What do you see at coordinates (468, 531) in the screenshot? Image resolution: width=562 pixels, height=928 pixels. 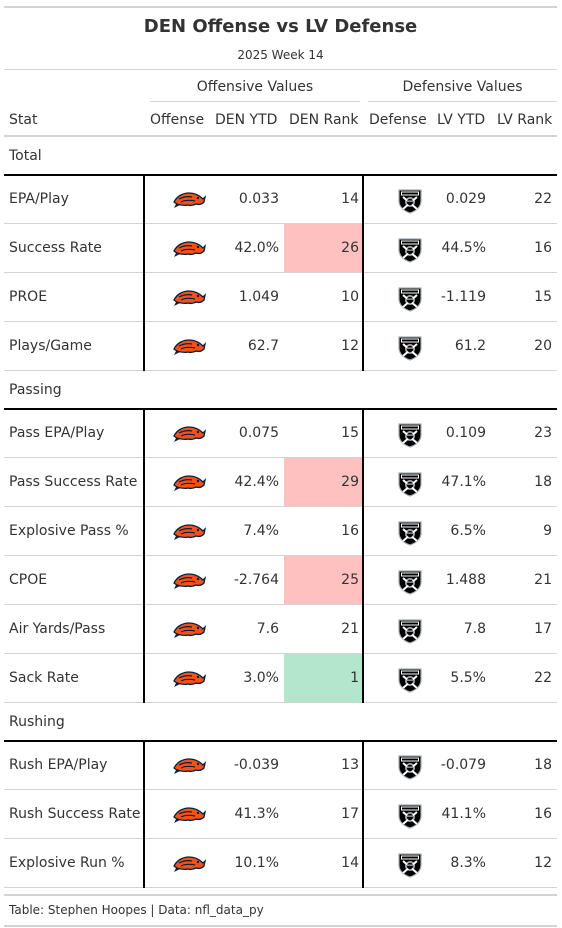 I see `lv-ytd-cell: 6.5%` at bounding box center [468, 531].